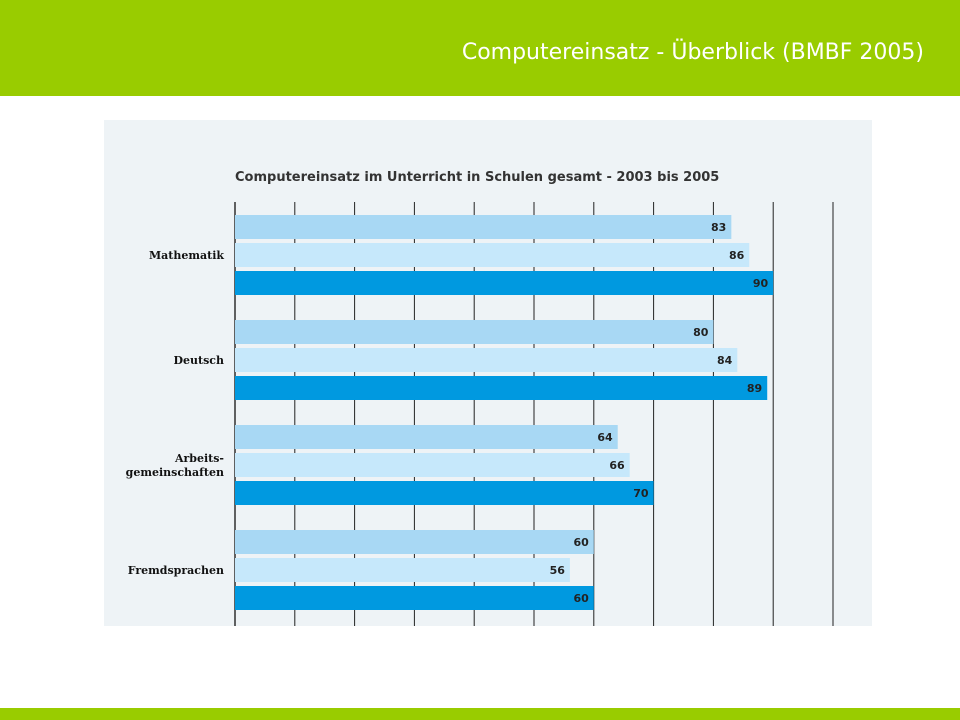  What do you see at coordinates (175, 472) in the screenshot?
I see `category-label: gemeinschaften` at bounding box center [175, 472].